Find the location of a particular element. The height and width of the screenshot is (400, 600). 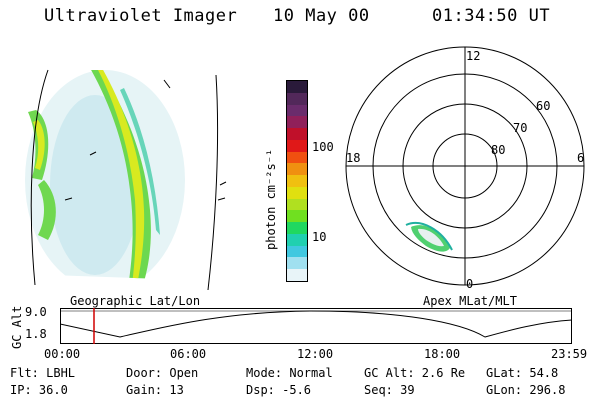

intensity-colorbar is located at coordinates (297, 181).